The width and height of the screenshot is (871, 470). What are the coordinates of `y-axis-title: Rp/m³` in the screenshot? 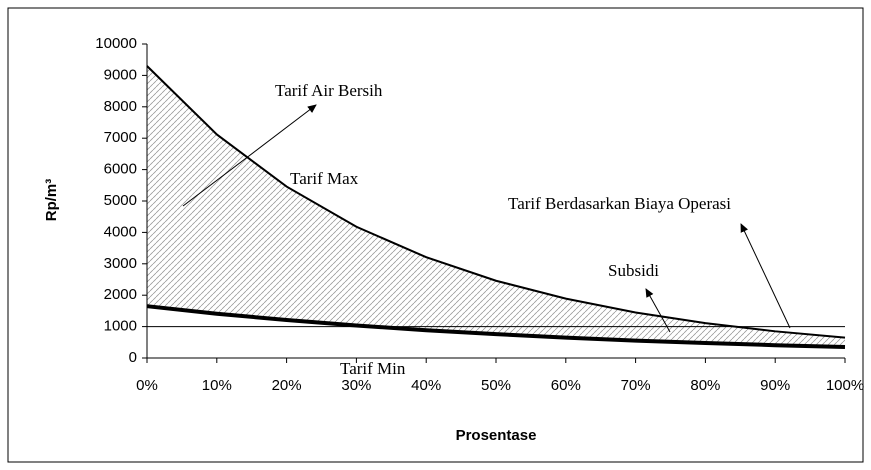 It's located at (51, 200).